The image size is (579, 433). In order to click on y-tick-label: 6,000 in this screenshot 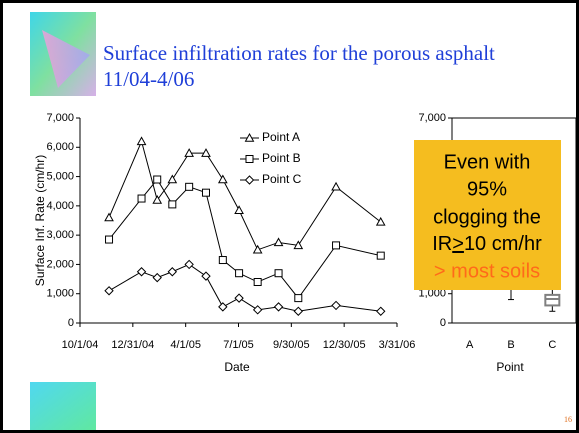, I will do `click(60, 147)`.